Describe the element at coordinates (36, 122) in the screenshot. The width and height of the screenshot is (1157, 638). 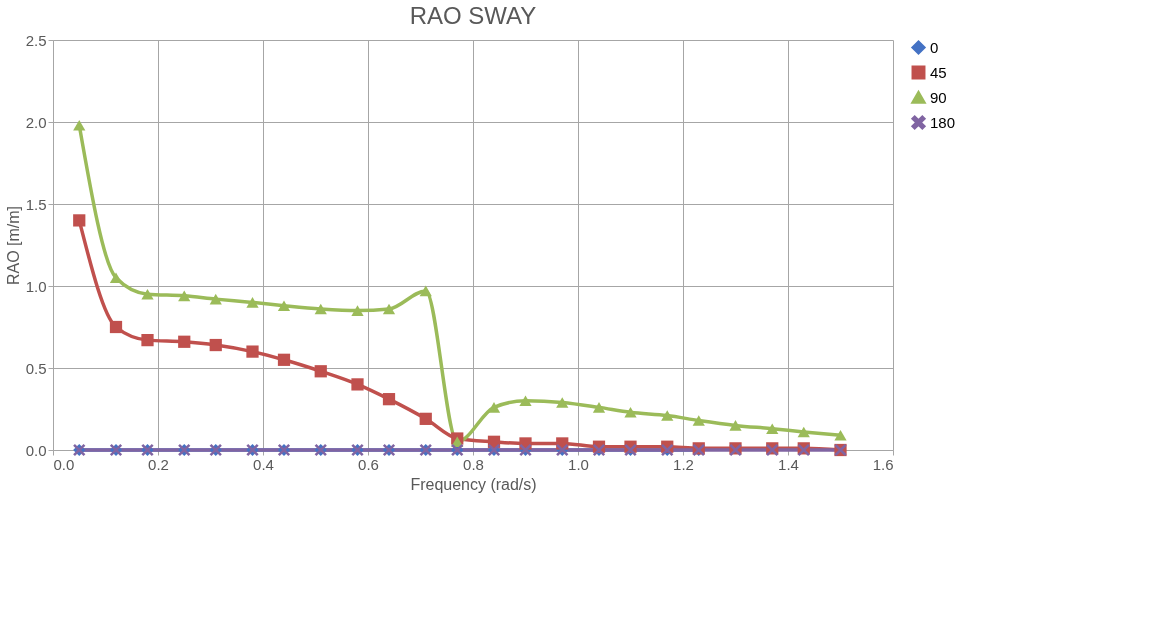
I see `y-tick-label: 2.0` at that location.